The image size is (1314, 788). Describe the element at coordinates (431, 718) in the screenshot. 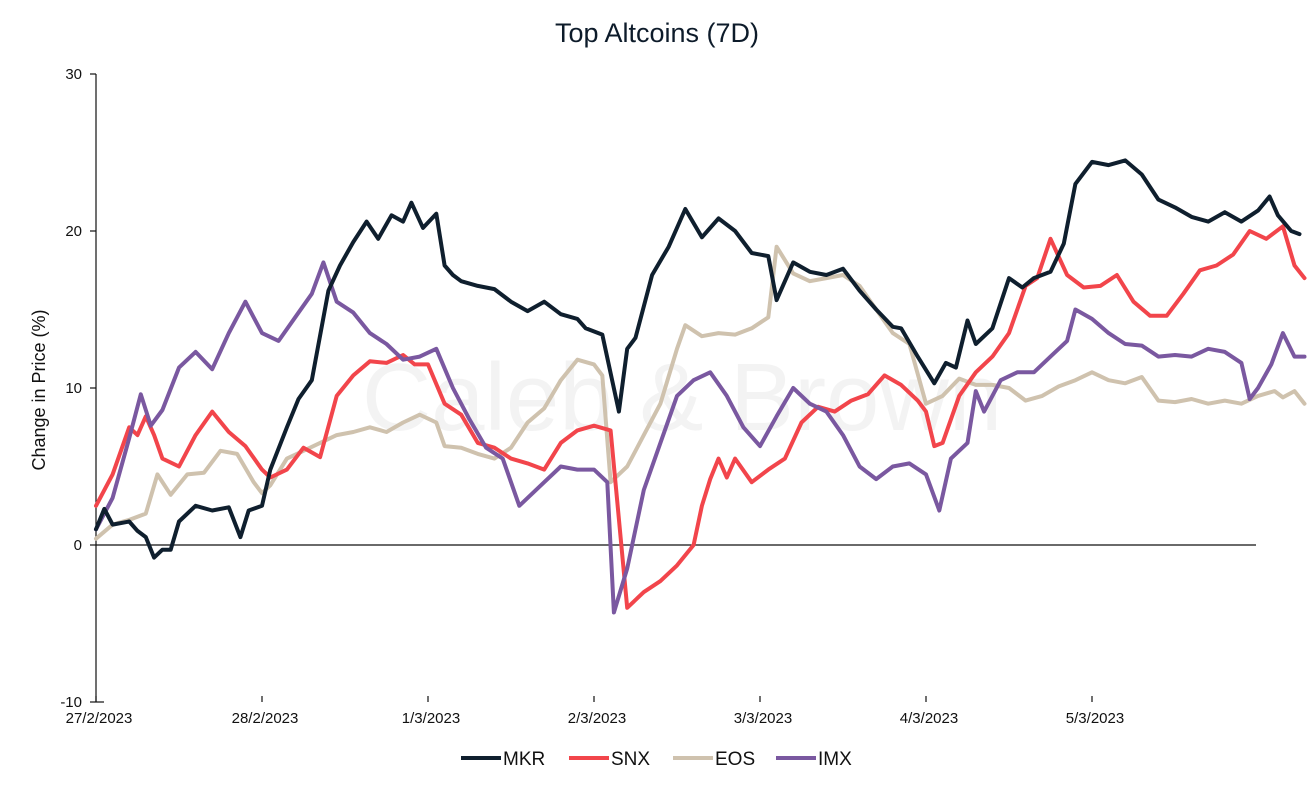

I see `x-tick-label: 1/3/2023` at that location.